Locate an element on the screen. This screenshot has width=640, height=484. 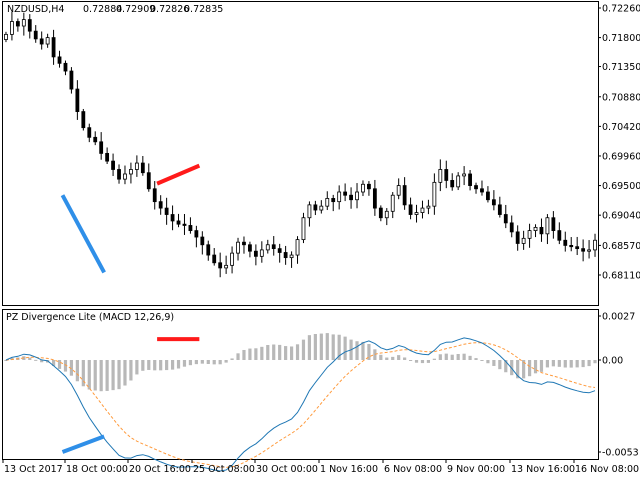
price-tick-label: 0.69040 is located at coordinates (621, 216).